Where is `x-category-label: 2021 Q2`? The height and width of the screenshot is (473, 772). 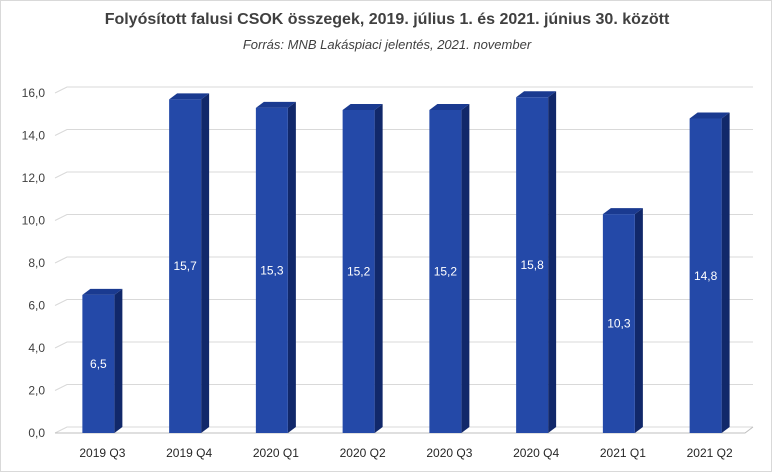
x-category-label: 2021 Q2 is located at coordinates (710, 453).